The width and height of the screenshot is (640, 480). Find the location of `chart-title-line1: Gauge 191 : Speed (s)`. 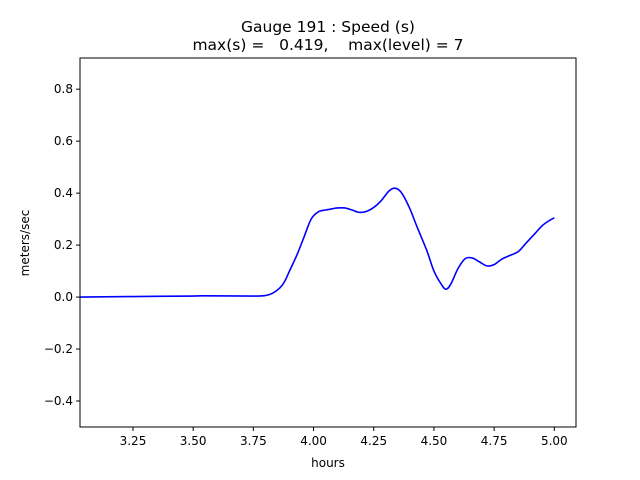

chart-title-line1: Gauge 191 : Speed (s) is located at coordinates (328, 27).